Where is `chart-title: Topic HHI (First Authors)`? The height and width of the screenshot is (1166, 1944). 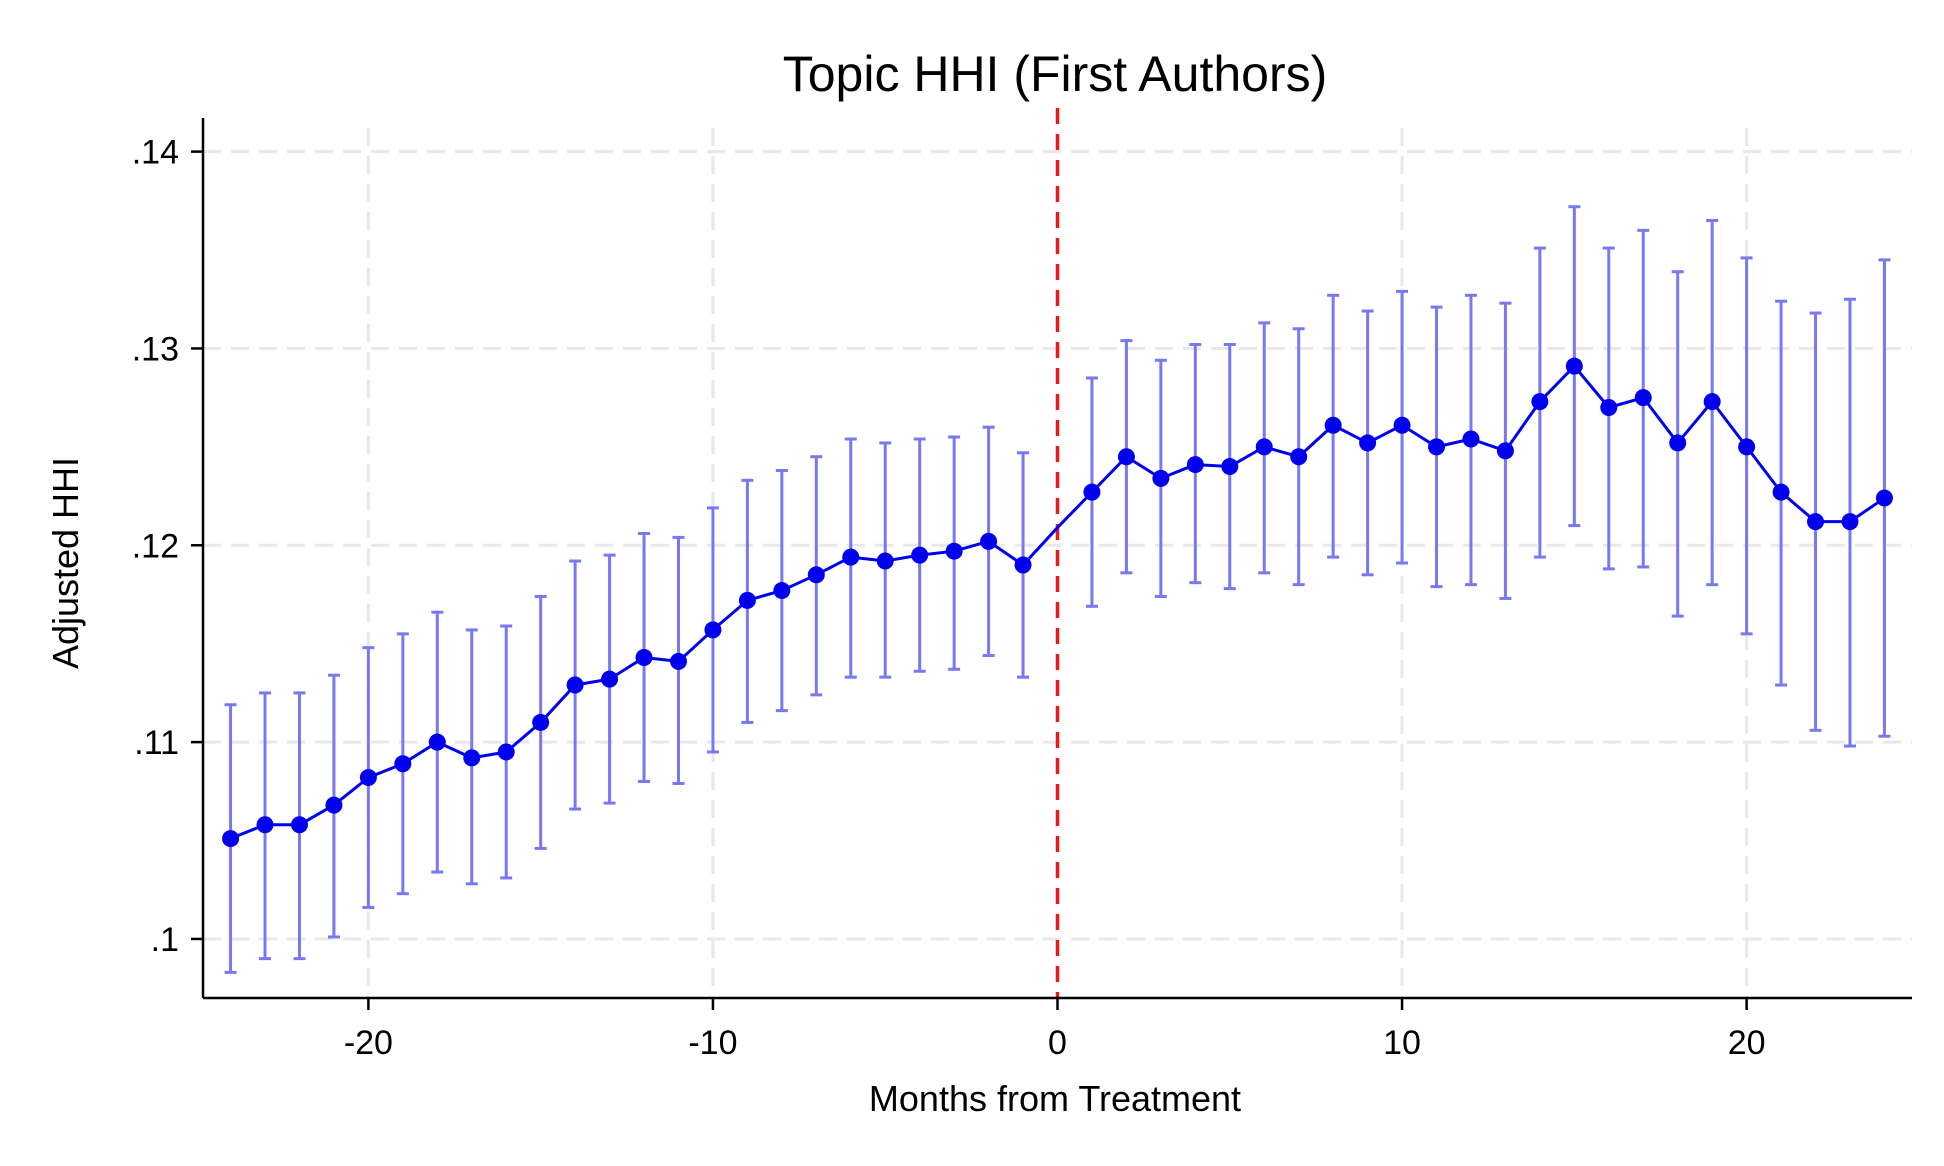 chart-title: Topic HHI (First Authors) is located at coordinates (1055, 74).